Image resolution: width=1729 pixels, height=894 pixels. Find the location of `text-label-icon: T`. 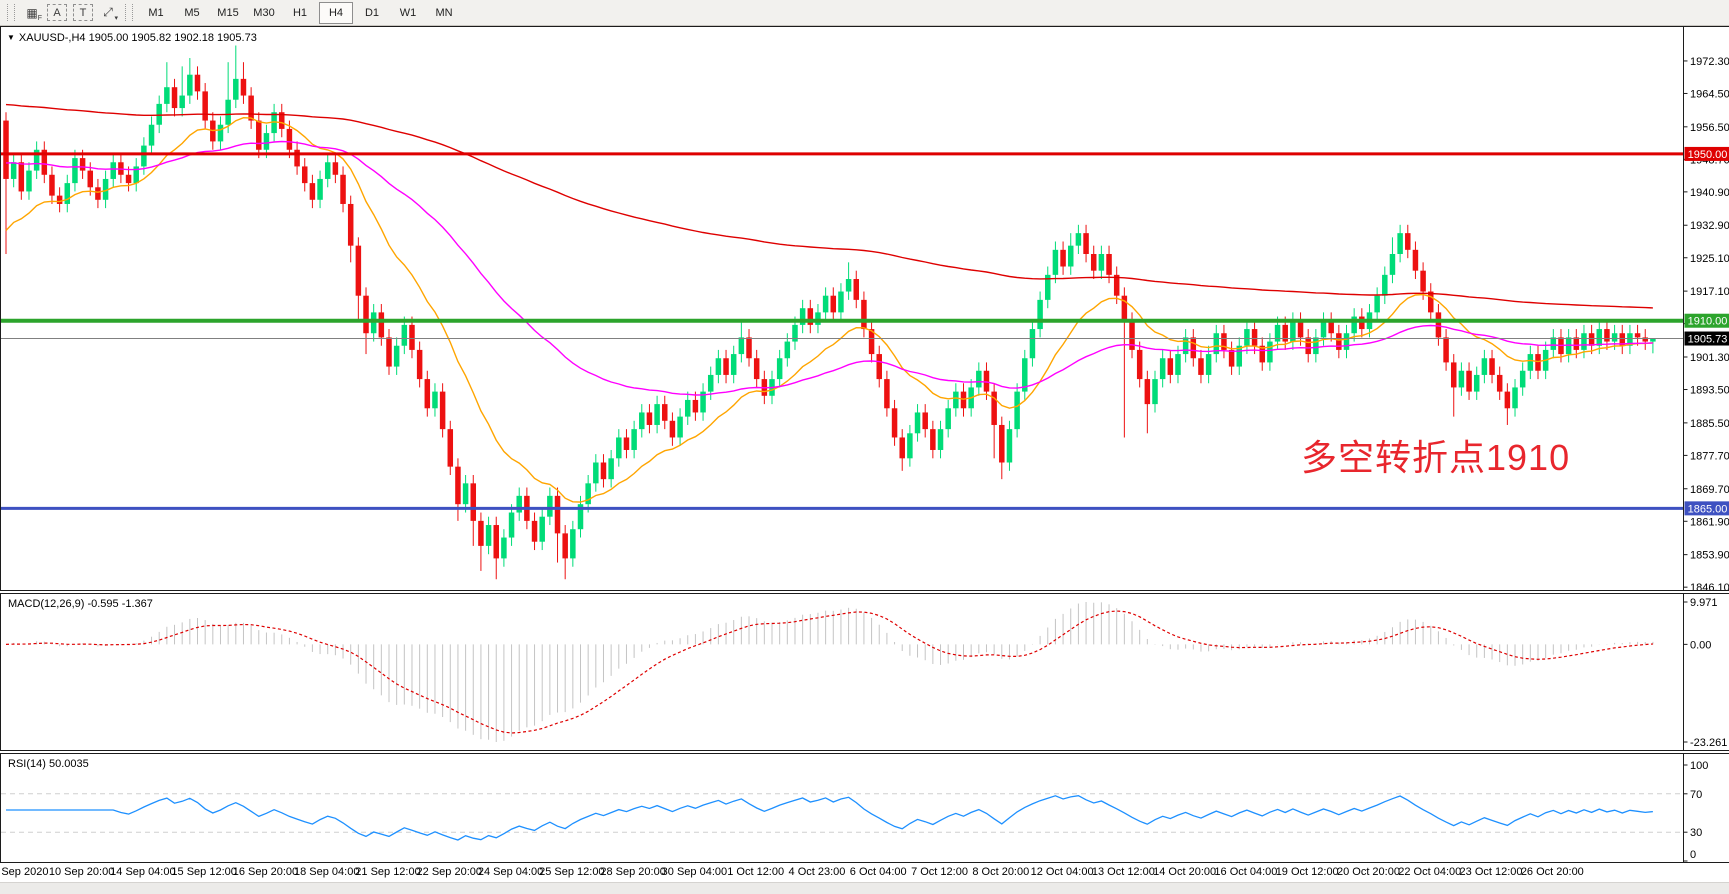

text-label-icon: T is located at coordinates (83, 12).